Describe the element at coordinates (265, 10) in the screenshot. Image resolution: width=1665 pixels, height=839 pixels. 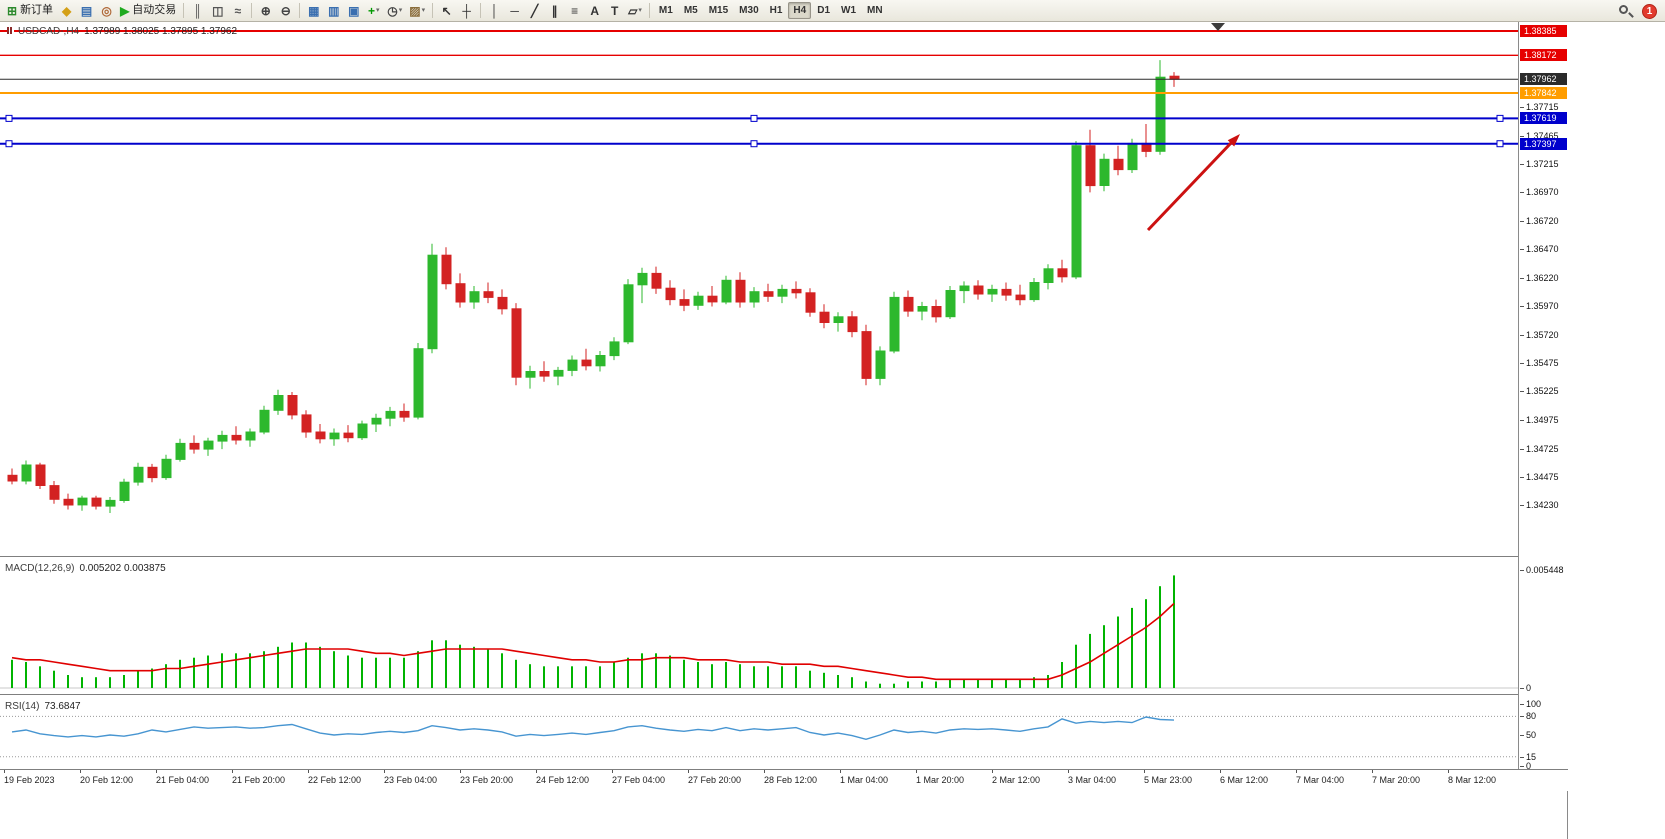
I see `zoom-in-icon: ⊕` at that location.